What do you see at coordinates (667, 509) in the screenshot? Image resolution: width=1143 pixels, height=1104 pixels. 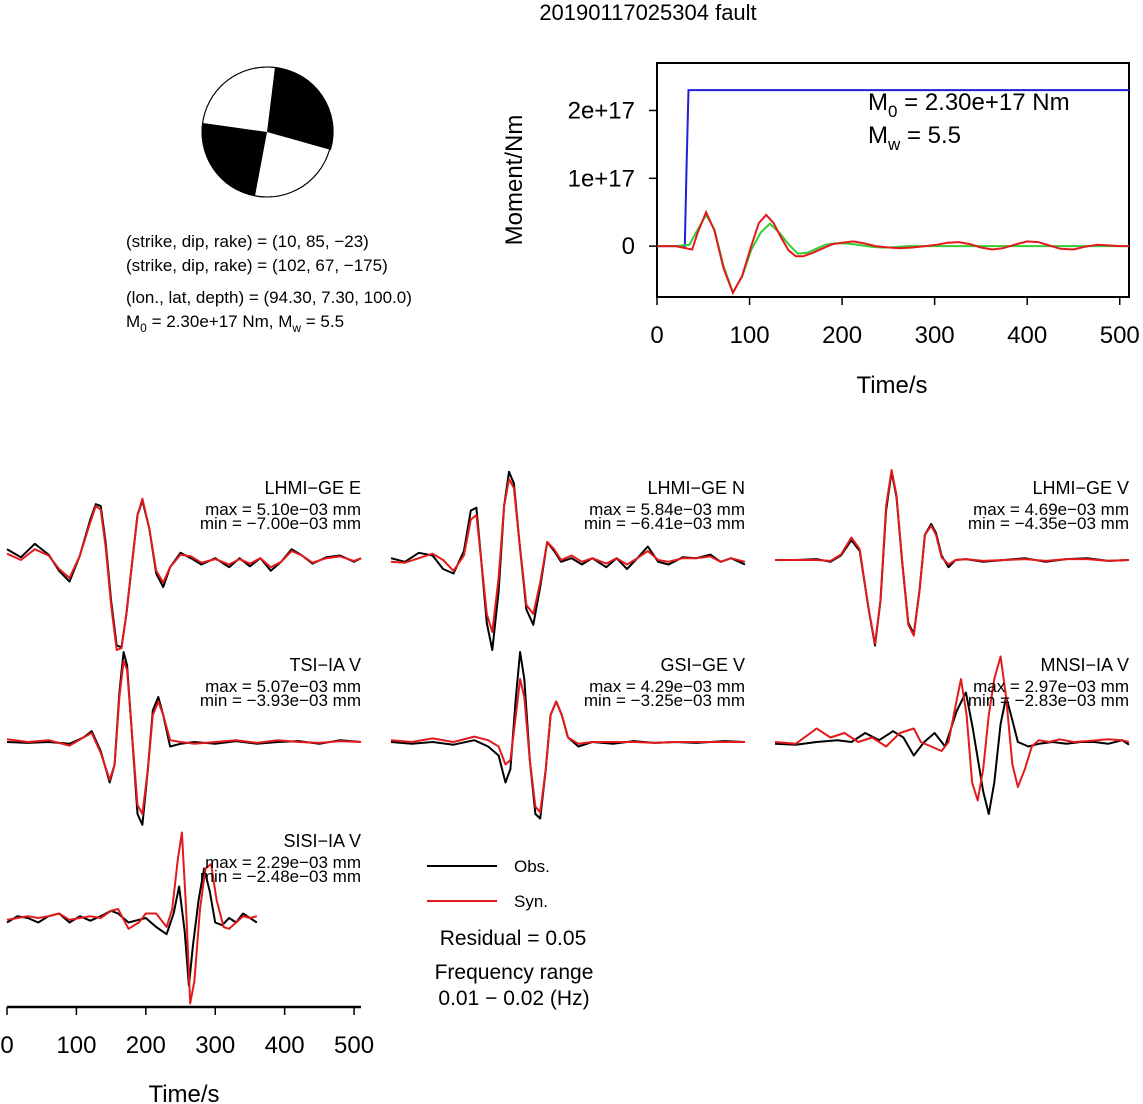 I see `station-max: max = 5.84e−03 mm` at bounding box center [667, 509].